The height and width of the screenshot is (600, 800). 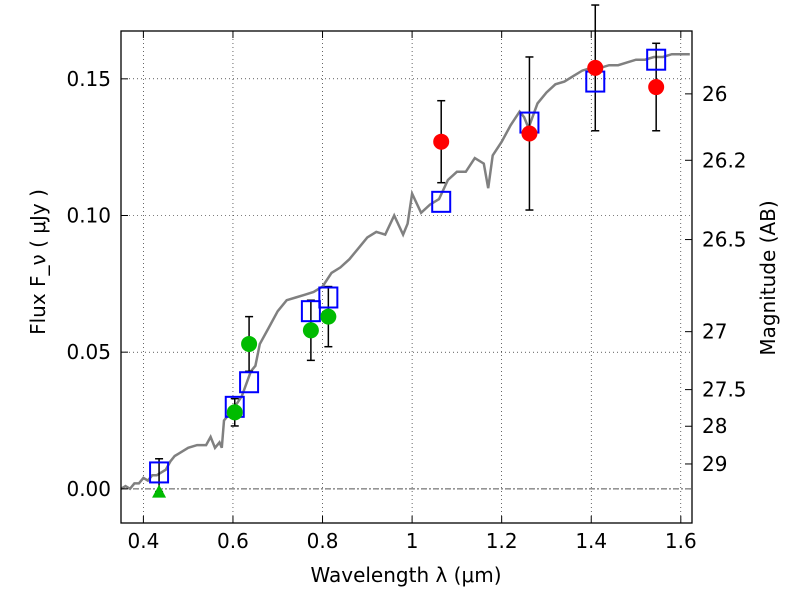 What do you see at coordinates (233, 541) in the screenshot?
I see `x-tick-label: 0.6` at bounding box center [233, 541].